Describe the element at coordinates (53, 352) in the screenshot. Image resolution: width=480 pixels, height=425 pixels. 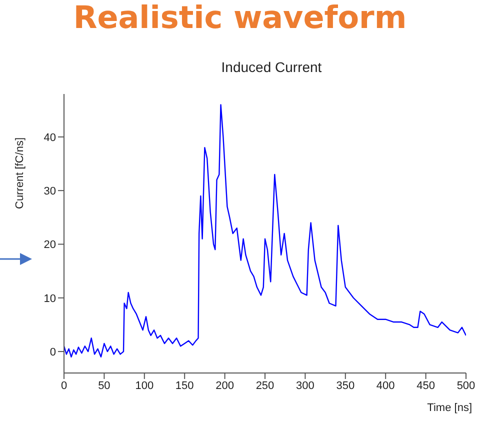
I see `y-tick-label: 0` at that location.